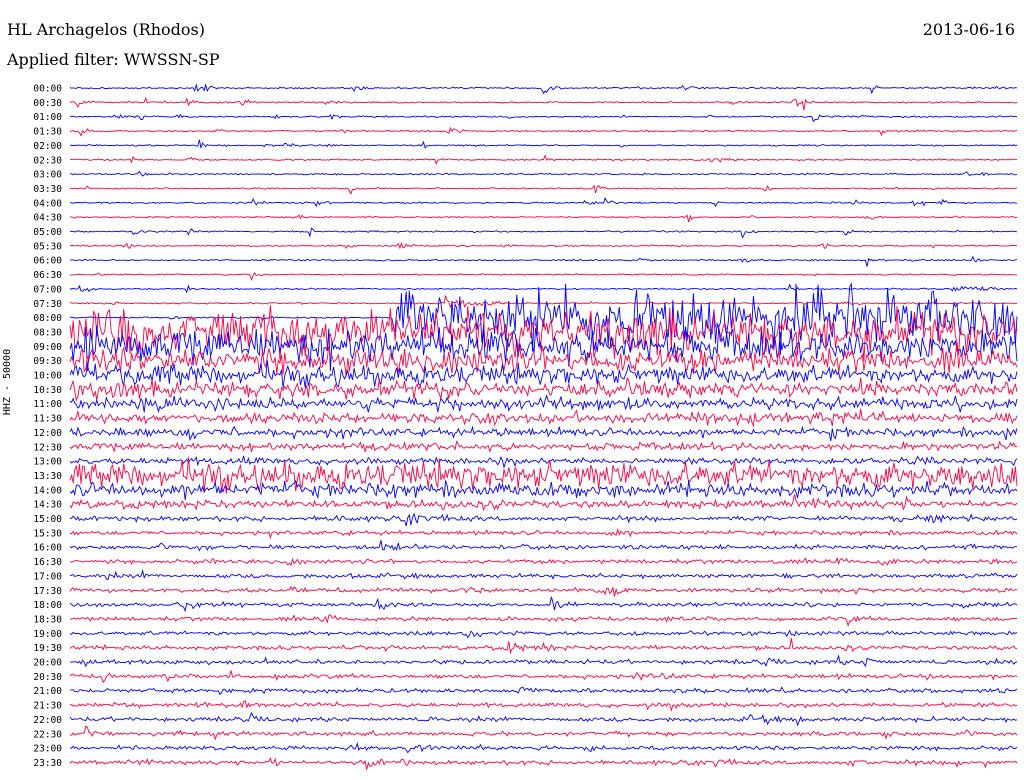  Describe the element at coordinates (47, 663) in the screenshot. I see `row-label: 20:00` at that location.